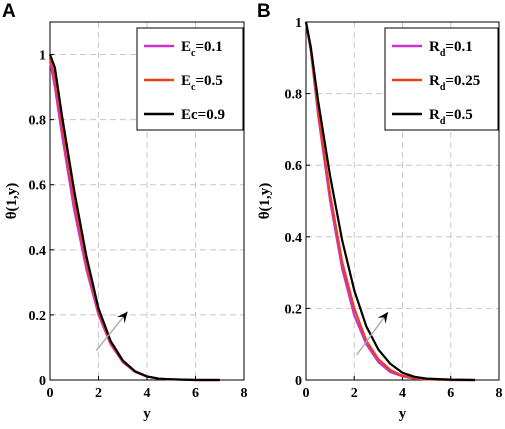  Describe the element at coordinates (195, 393) in the screenshot. I see `panel-a-x-tick-label: 6` at that location.